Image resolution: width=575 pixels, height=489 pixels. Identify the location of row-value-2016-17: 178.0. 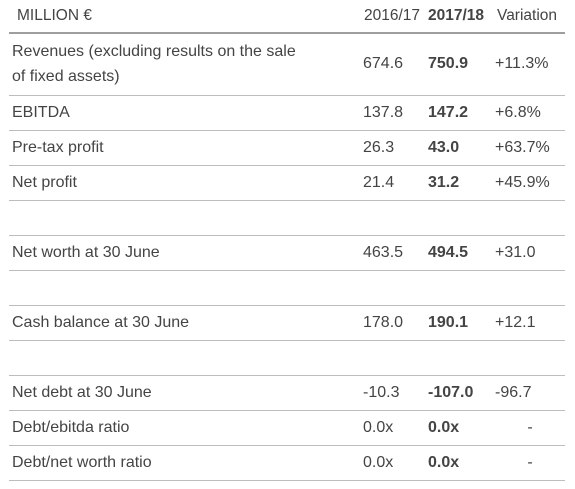
(383, 322).